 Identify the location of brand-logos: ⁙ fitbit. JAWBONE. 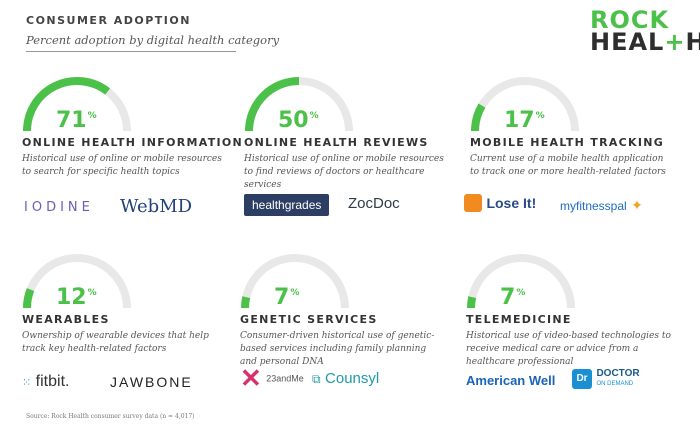
(132, 390).